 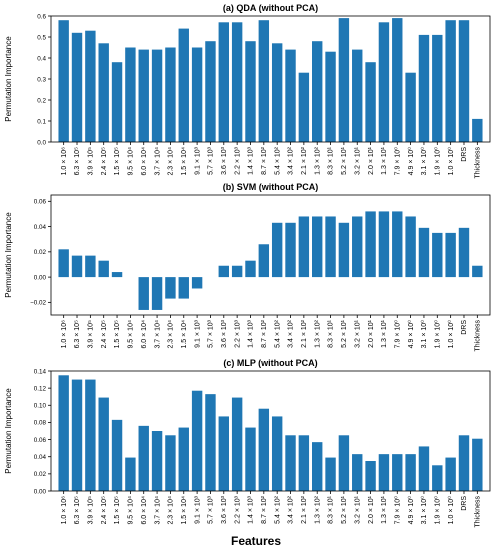 What do you see at coordinates (38, 303) in the screenshot?
I see `y-tick-label: −0.02` at bounding box center [38, 303].